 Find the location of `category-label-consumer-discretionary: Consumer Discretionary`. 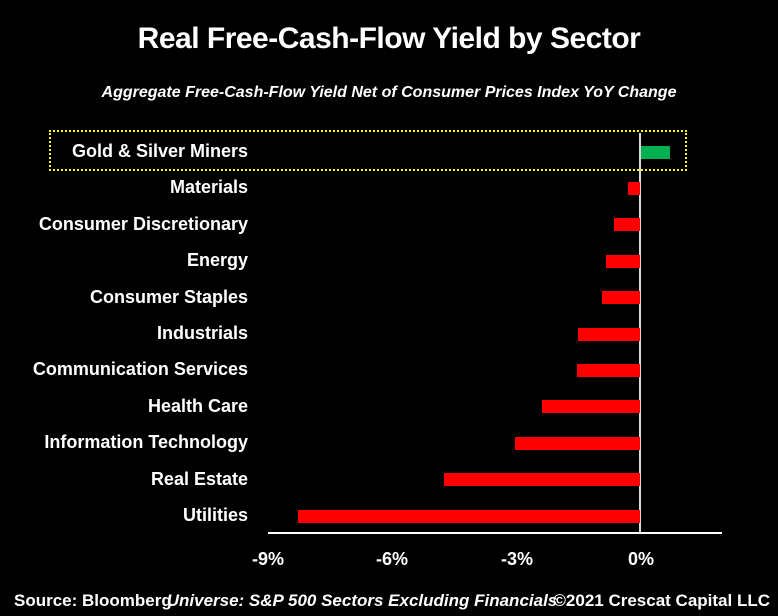

category-label-consumer-discretionary: Consumer Discretionary is located at coordinates (143, 223).